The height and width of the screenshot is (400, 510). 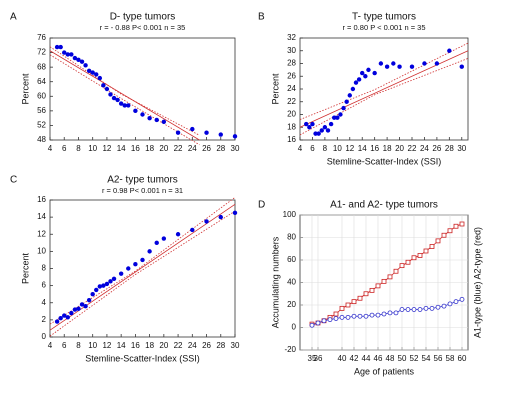 What do you see at coordinates (438, 358) in the screenshot?
I see `x-tick-label: 56` at bounding box center [438, 358].